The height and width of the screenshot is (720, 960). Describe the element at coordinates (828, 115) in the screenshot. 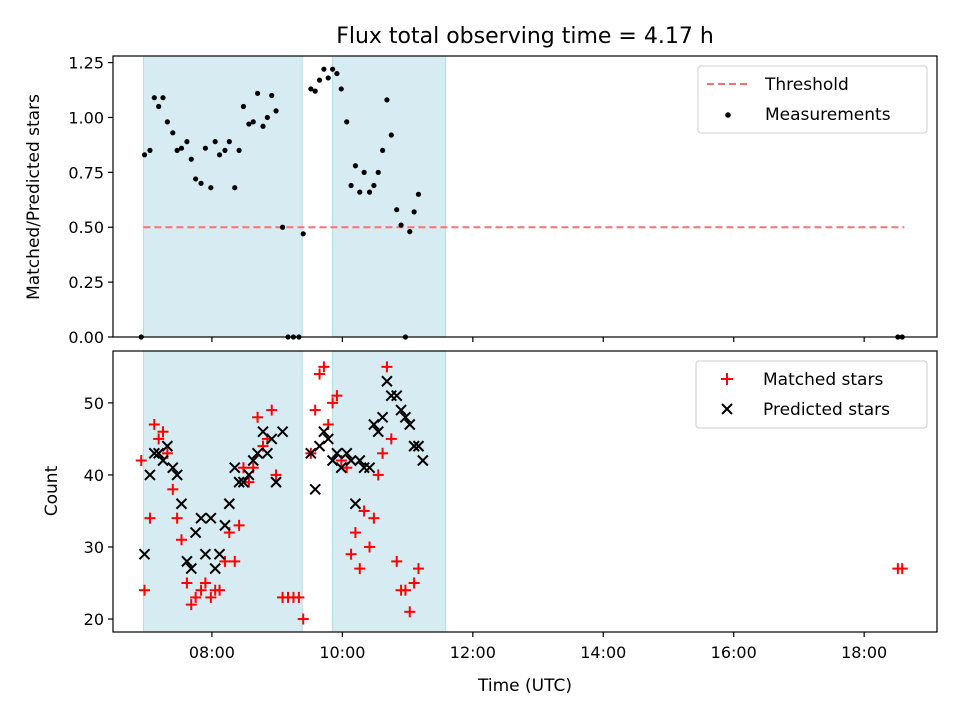

I see `legend-measurements-label: Measurements` at that location.